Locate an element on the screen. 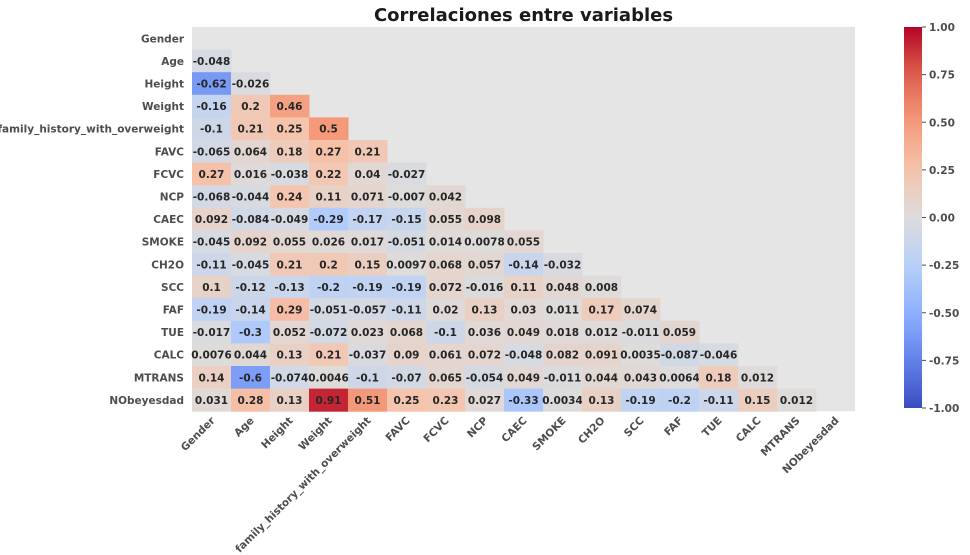 This screenshot has width=970, height=555. cell-value-label: 0.098 is located at coordinates (484, 220).